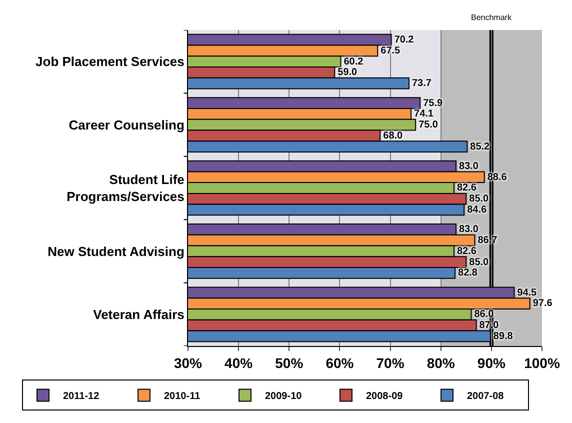 This screenshot has width=572, height=423. What do you see at coordinates (116, 251) in the screenshot?
I see `y-tick-label: New Student Advising` at bounding box center [116, 251].